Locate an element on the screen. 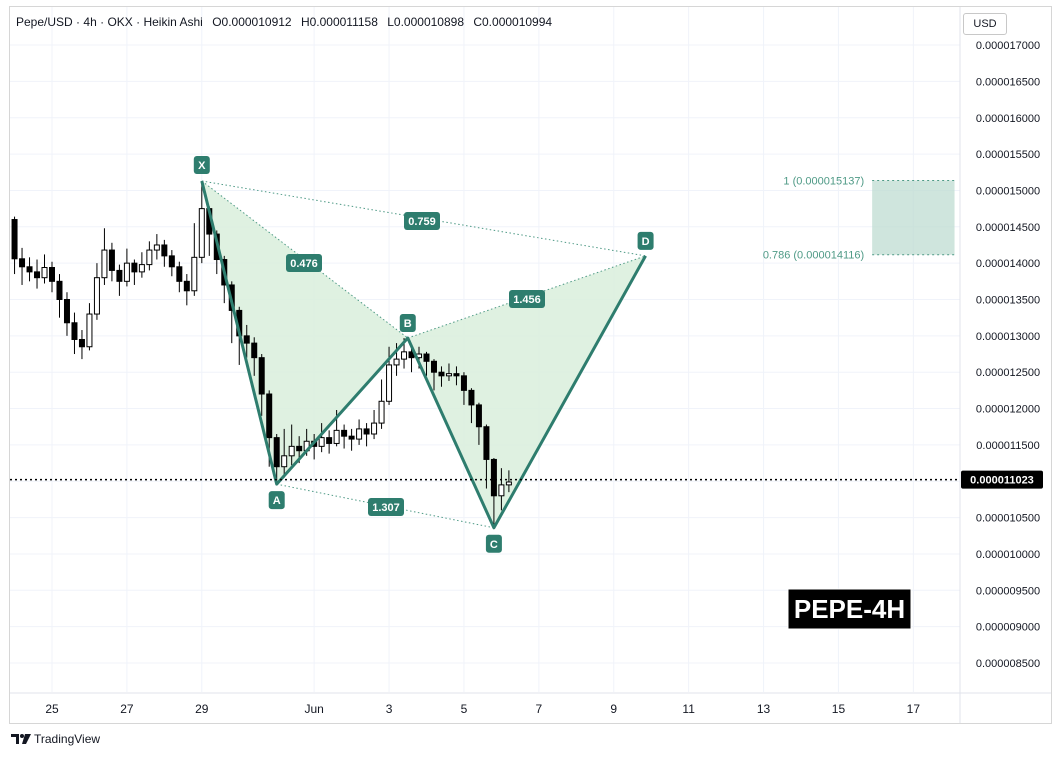  point-label: D is located at coordinates (646, 242).